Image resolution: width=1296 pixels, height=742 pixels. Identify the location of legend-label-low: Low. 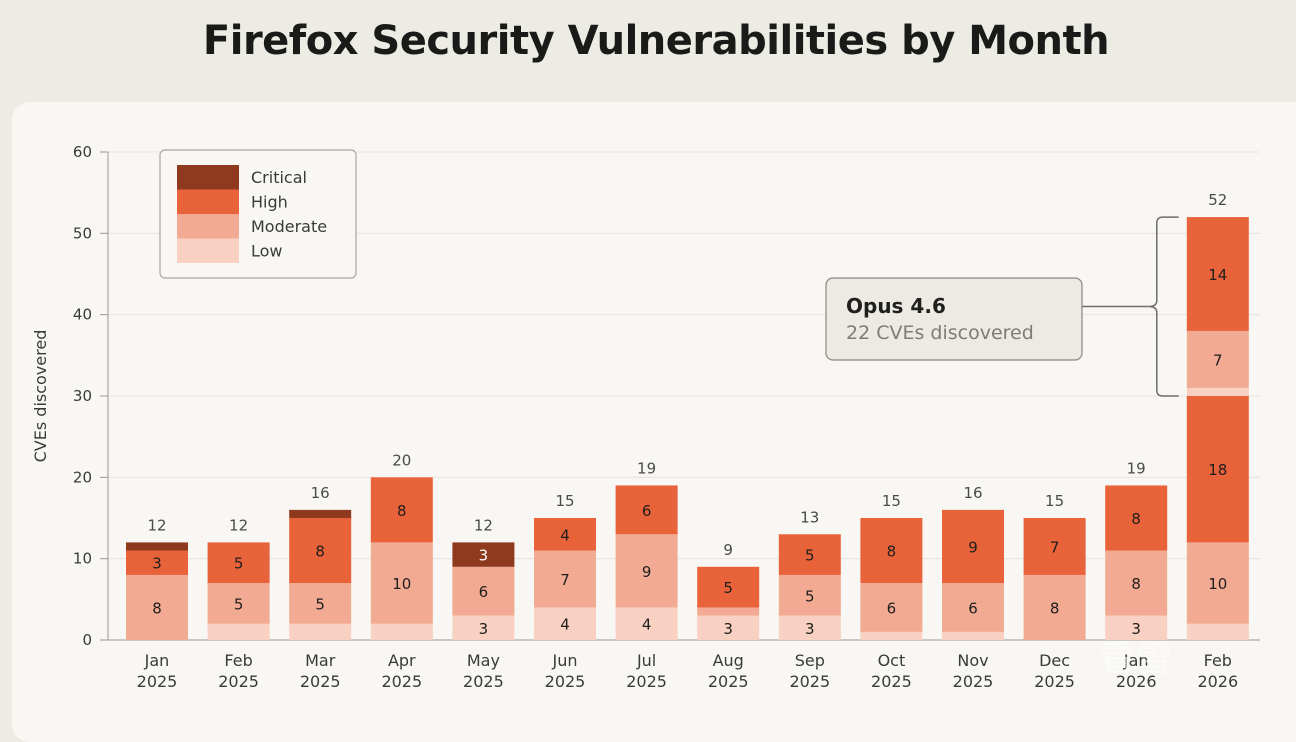
(267, 251).